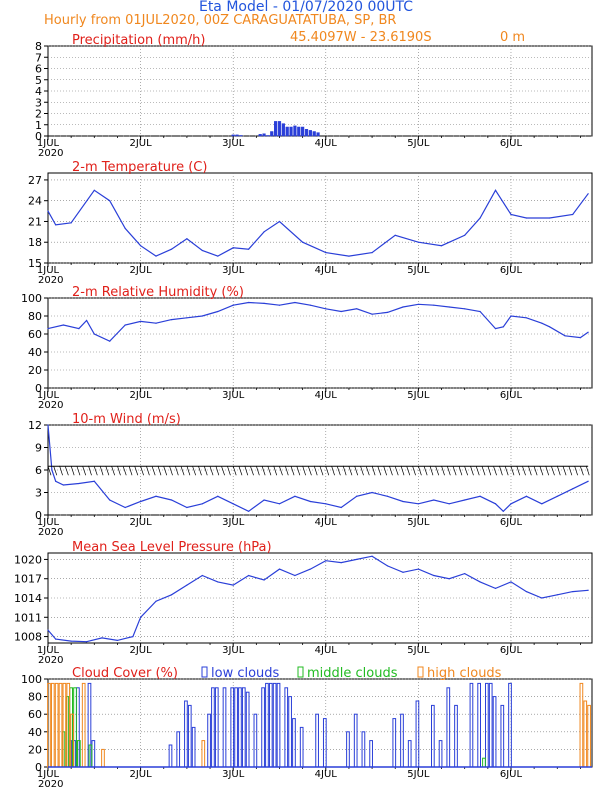  What do you see at coordinates (38, 125) in the screenshot?
I see `y-tick-label: 1` at bounding box center [38, 125].